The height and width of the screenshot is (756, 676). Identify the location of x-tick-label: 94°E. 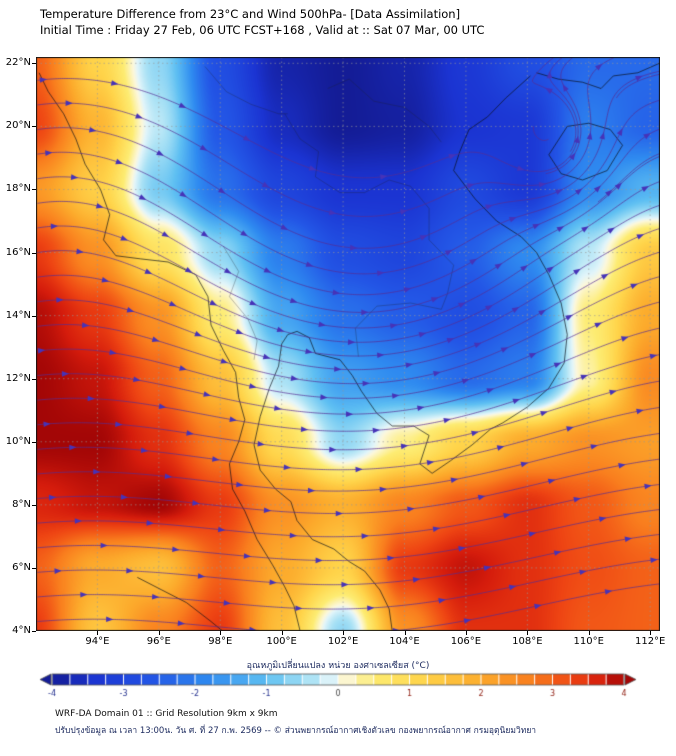
(97, 641).